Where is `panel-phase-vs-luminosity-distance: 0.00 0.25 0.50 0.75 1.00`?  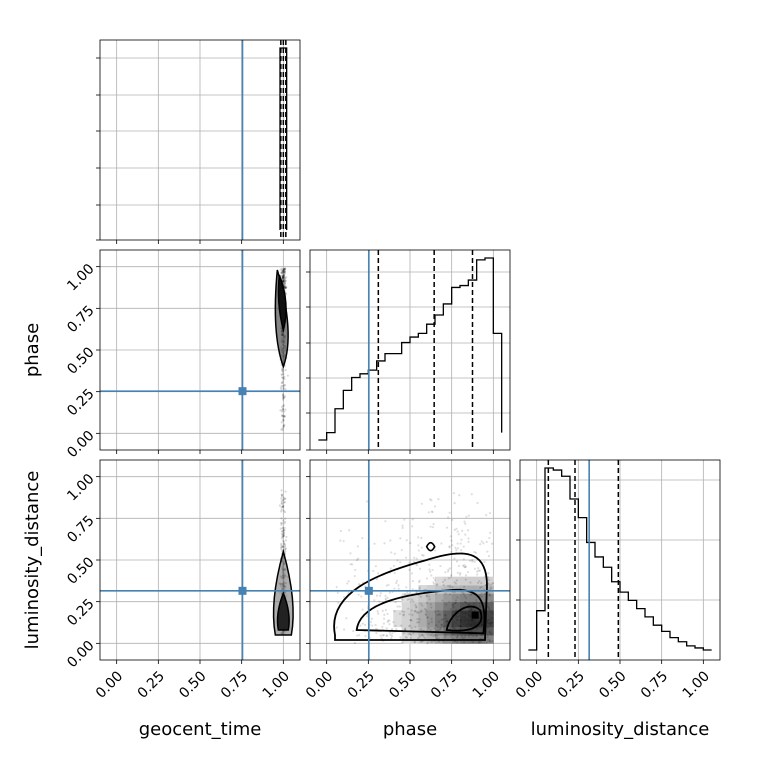 panel-phase-vs-luminosity-distance: 0.00 0.25 0.50 0.75 1.00 is located at coordinates (407, 580).